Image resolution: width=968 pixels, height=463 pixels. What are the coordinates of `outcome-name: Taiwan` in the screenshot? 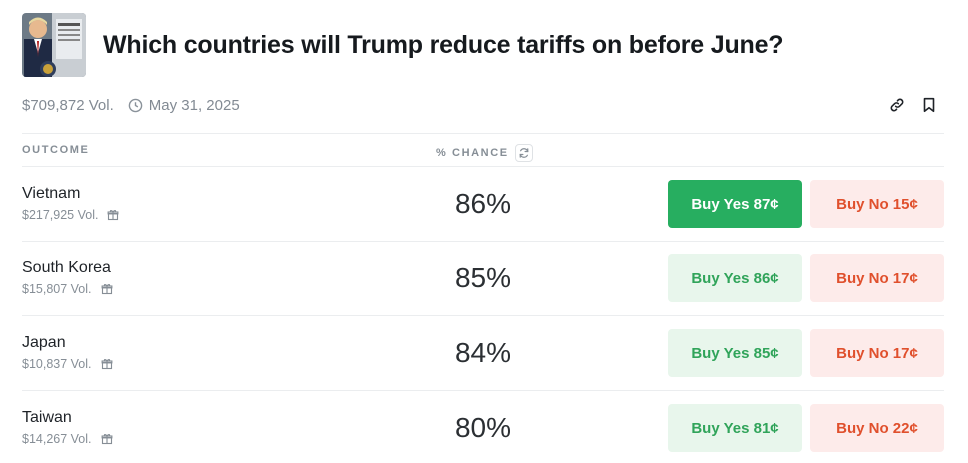 It's located at (47, 417).